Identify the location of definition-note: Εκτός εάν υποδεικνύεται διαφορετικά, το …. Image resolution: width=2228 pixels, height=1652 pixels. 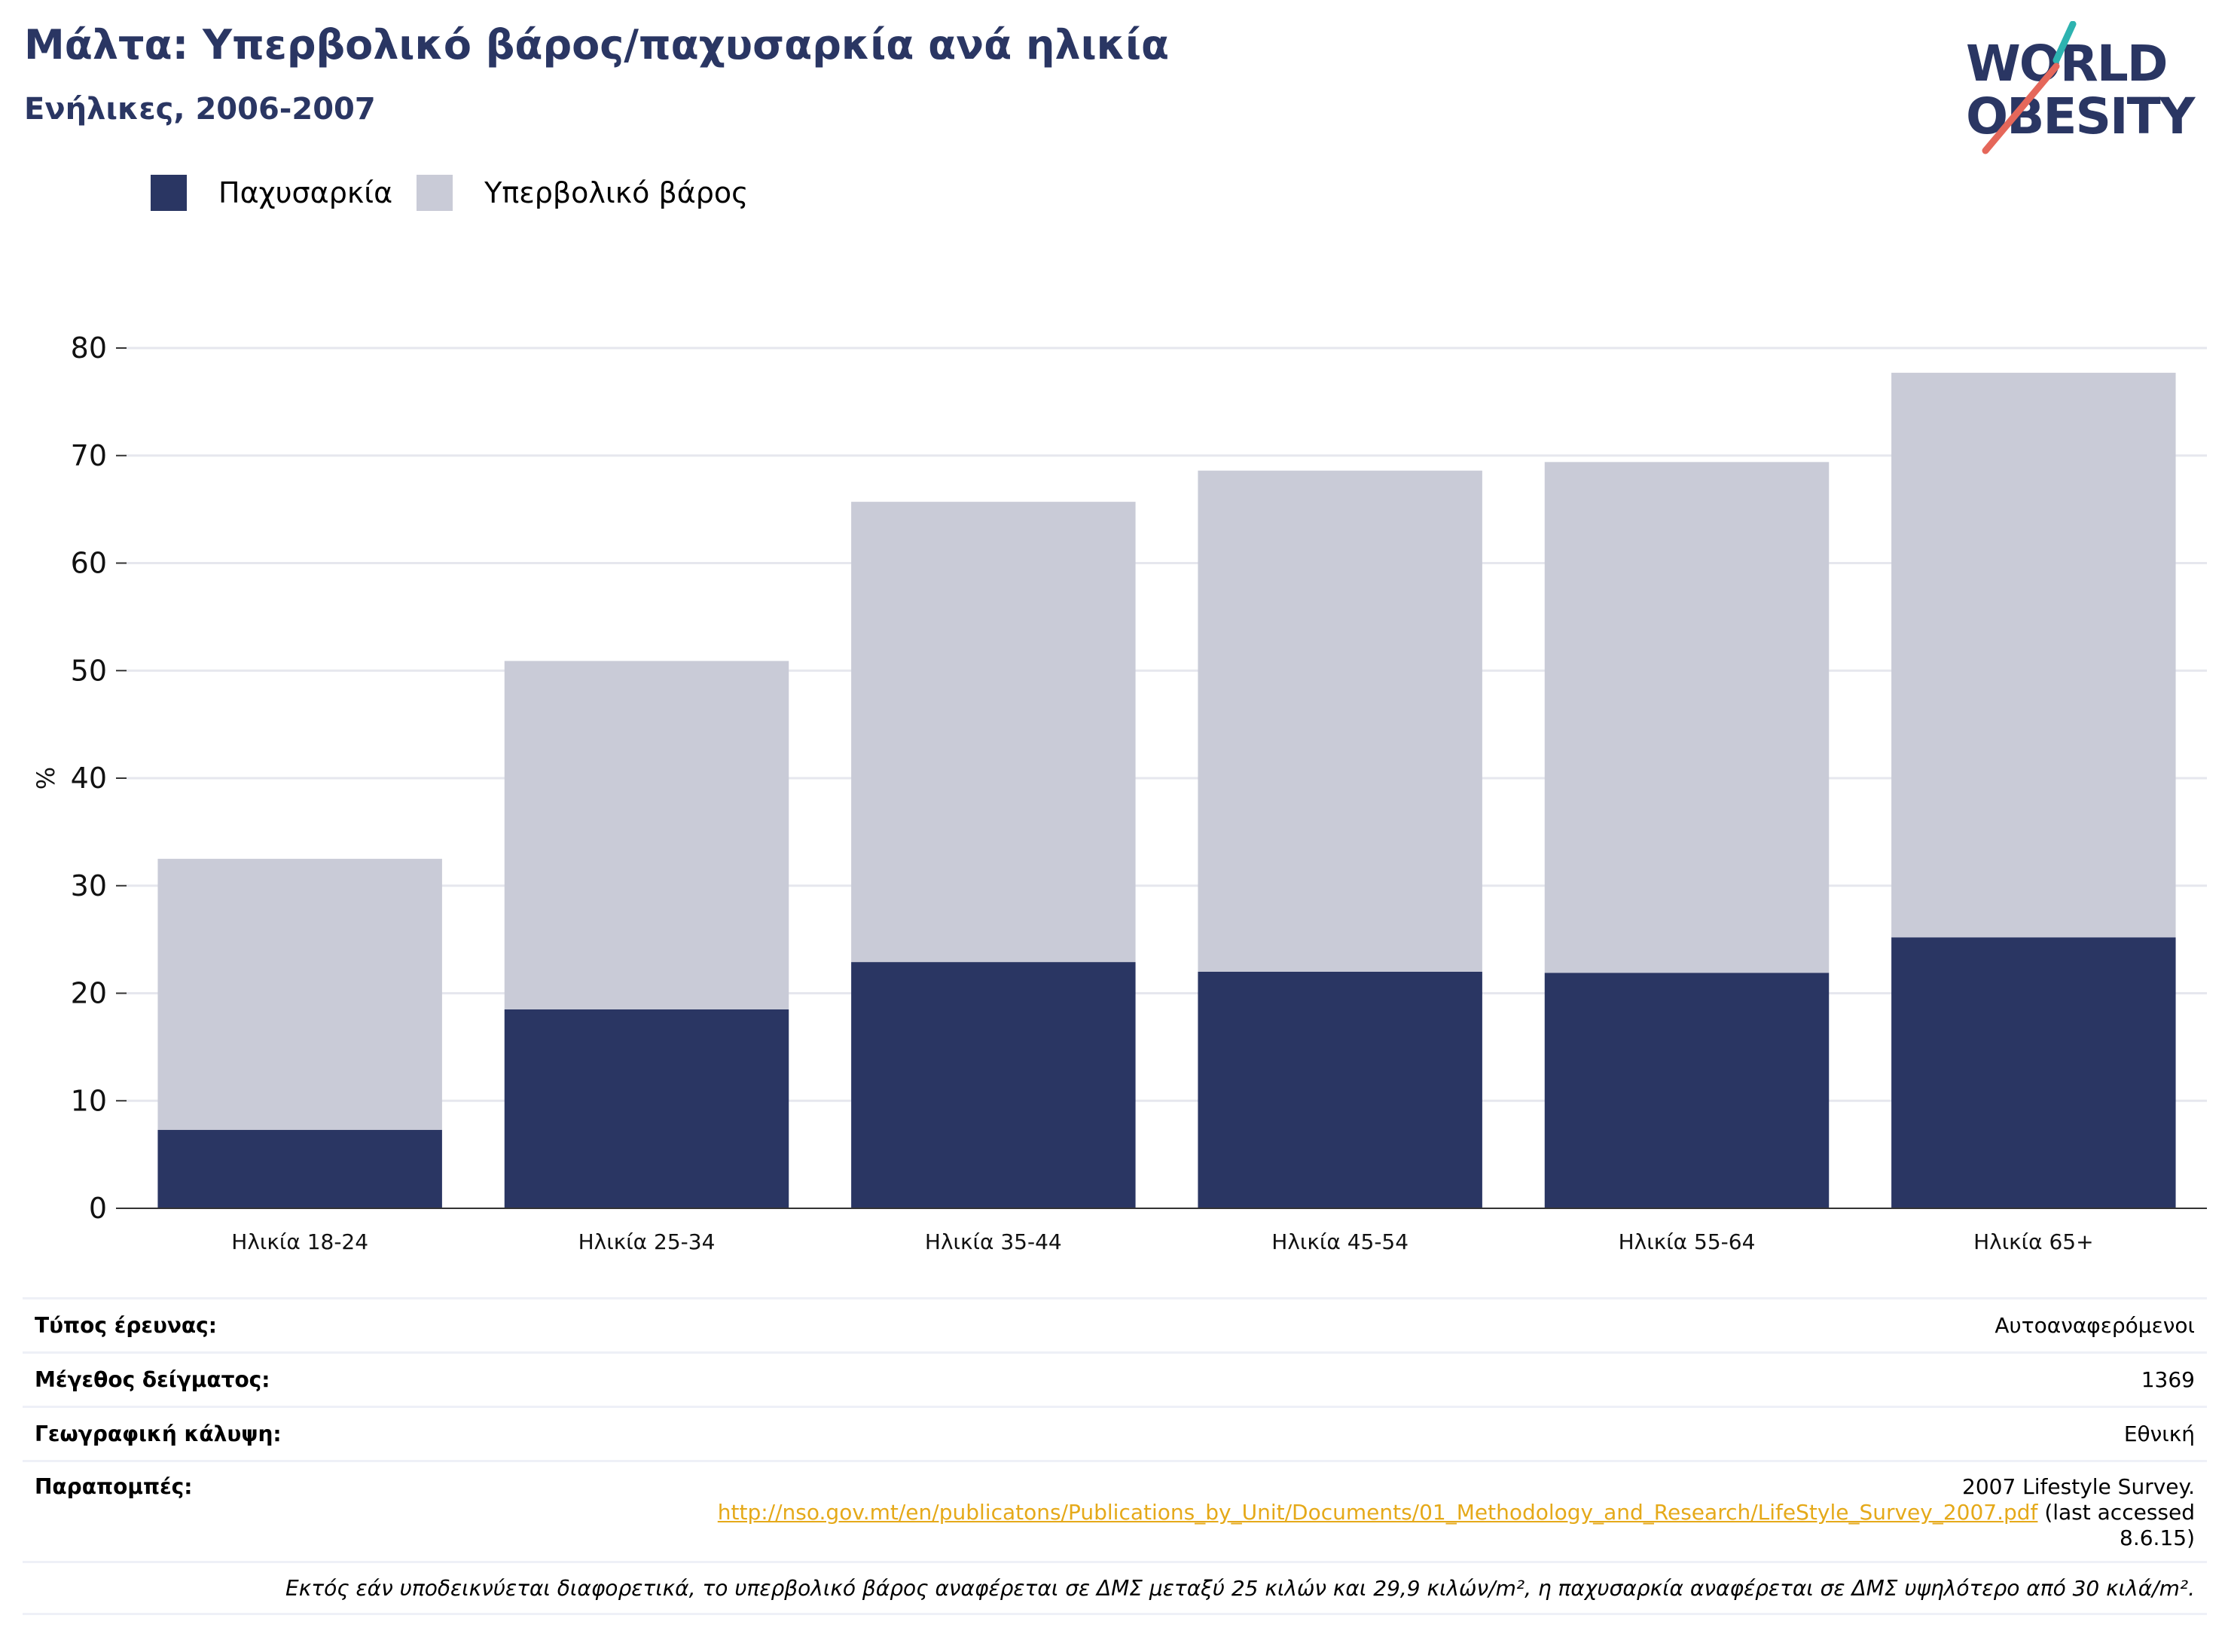
(1240, 1588).